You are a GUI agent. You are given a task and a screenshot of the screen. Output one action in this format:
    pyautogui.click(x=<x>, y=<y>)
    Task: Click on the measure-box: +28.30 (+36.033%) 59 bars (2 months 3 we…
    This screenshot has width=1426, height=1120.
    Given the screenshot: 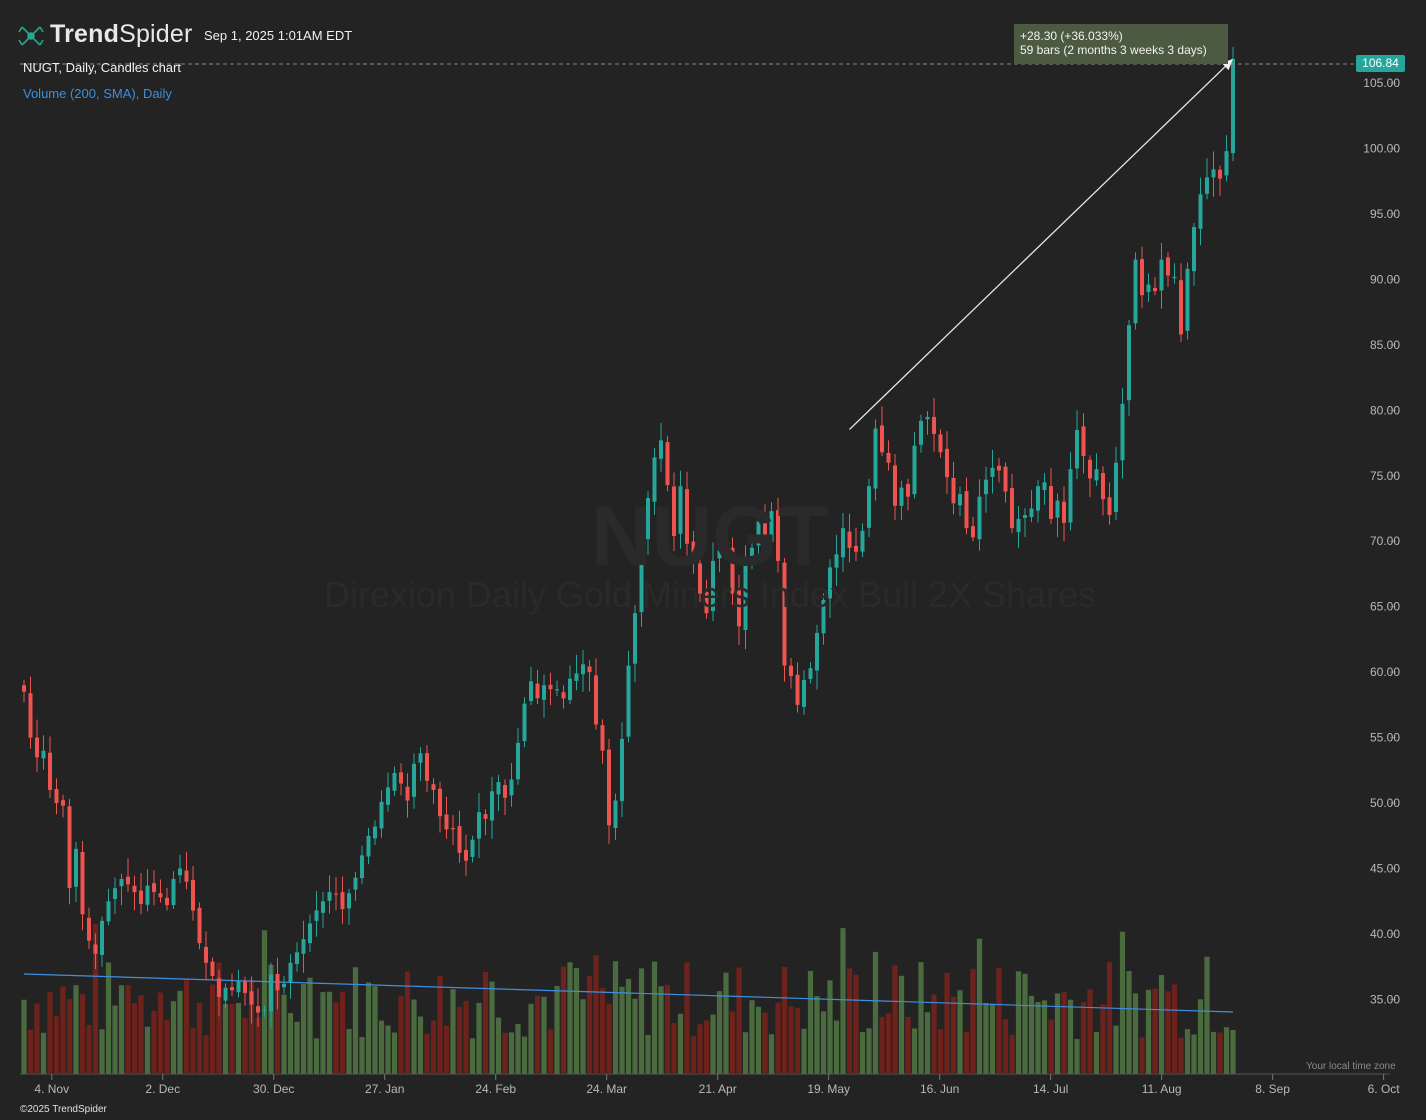 What is the action you would take?
    pyautogui.click(x=1121, y=44)
    